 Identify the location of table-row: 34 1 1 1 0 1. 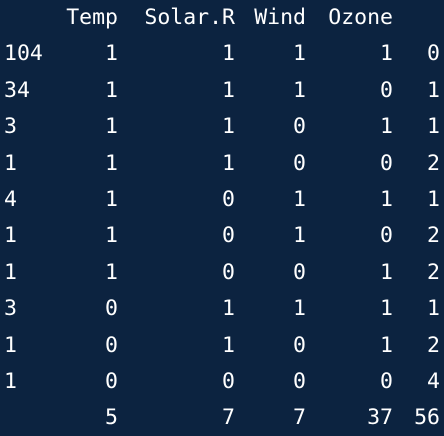
(222, 91).